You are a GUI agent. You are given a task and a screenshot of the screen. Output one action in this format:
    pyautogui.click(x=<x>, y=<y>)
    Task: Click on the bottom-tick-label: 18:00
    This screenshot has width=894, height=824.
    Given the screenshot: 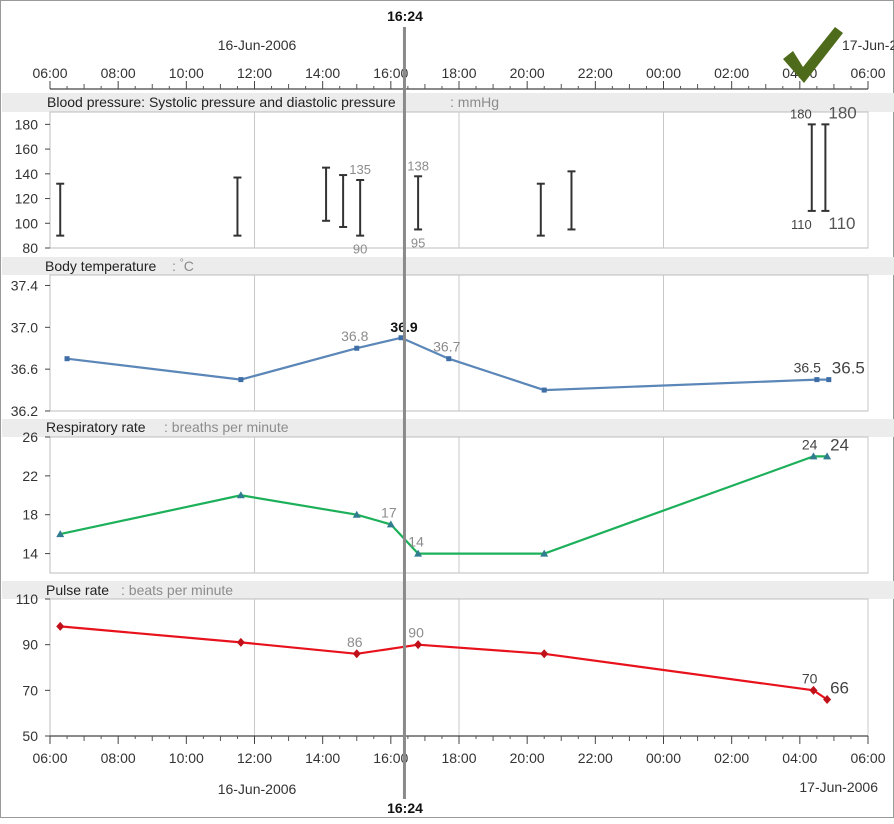 What is the action you would take?
    pyautogui.click(x=458, y=758)
    